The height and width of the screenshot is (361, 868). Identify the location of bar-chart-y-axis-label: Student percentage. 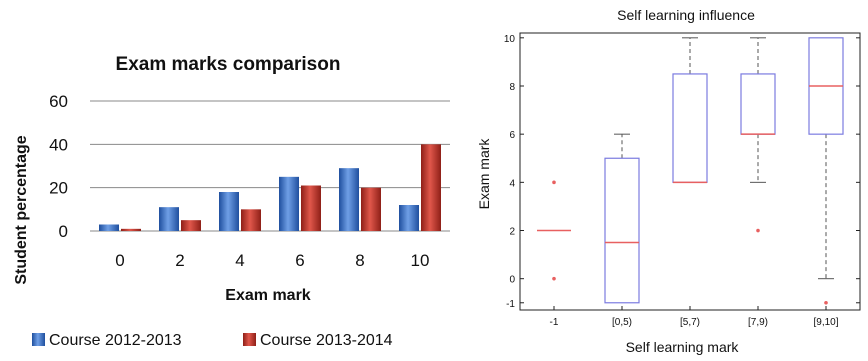
(21, 209).